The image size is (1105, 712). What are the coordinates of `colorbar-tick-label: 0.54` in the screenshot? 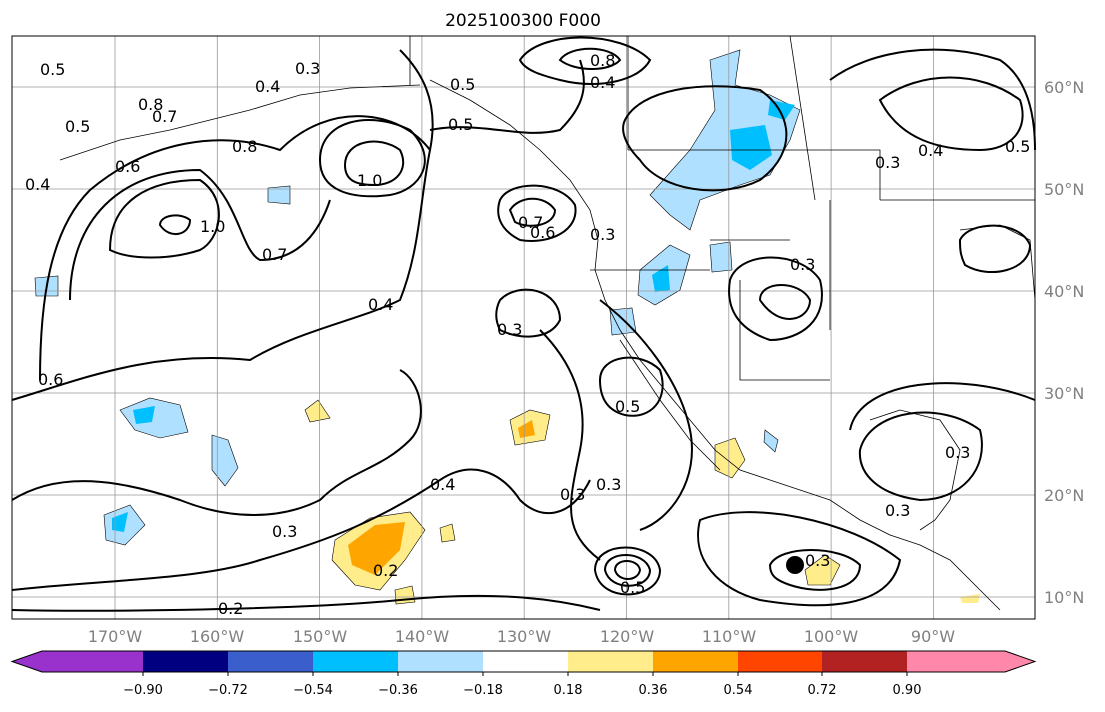 It's located at (738, 690).